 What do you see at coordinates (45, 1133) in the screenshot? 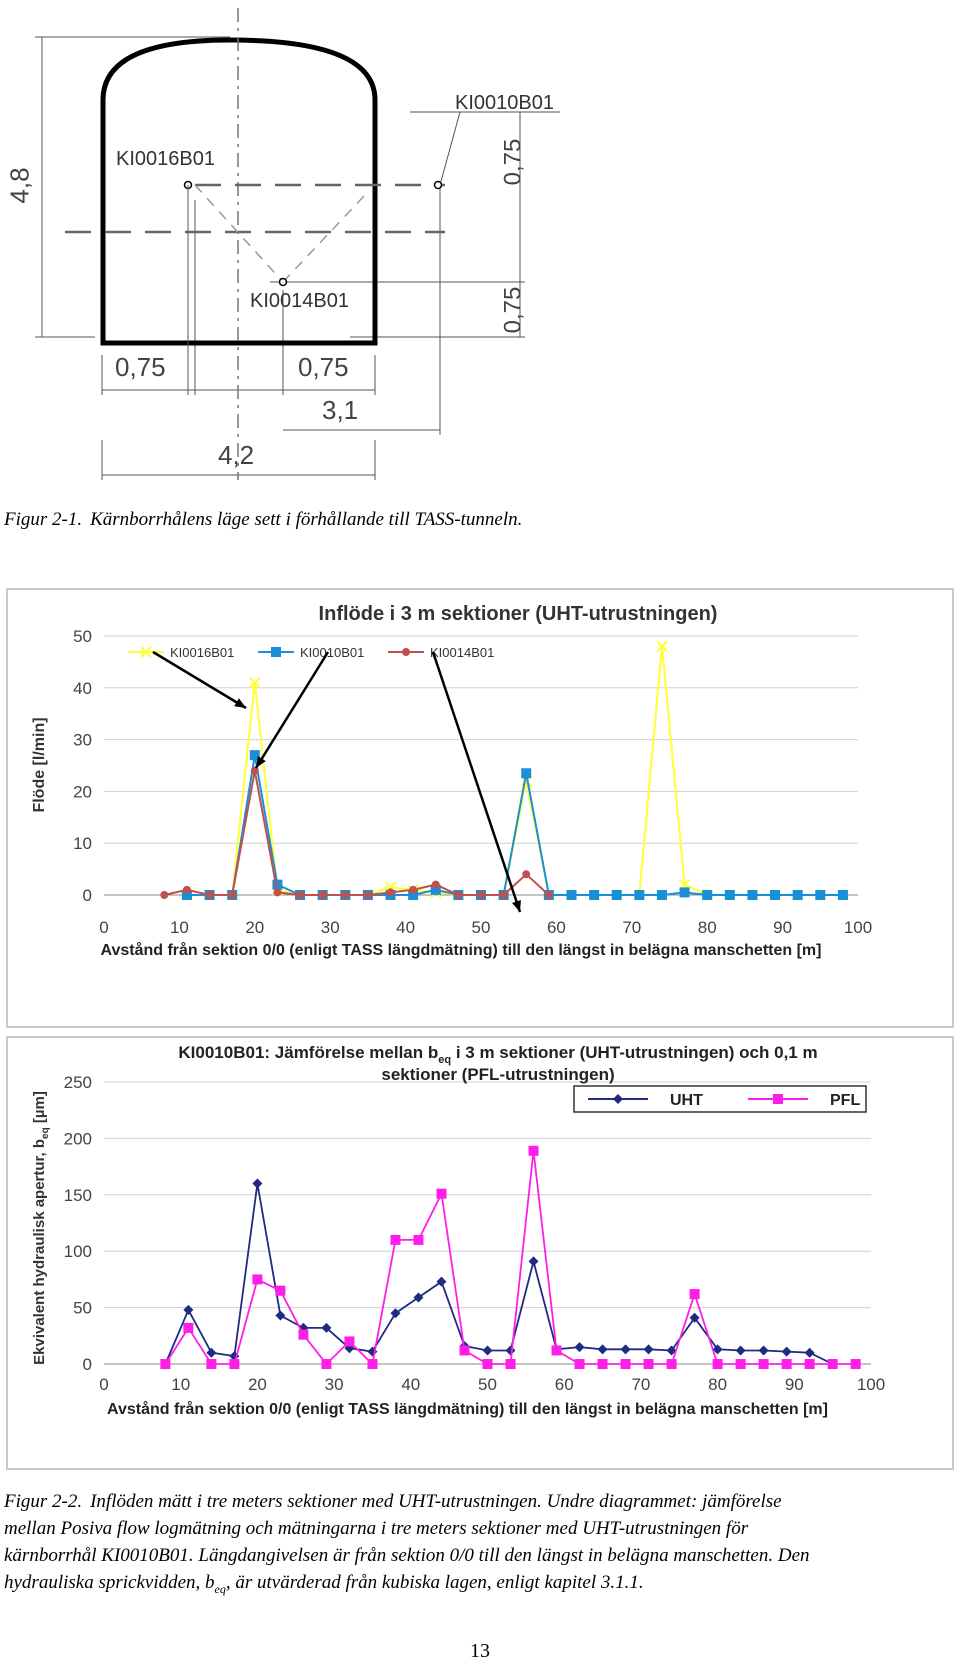
I see `y-axis-label-sub: eq` at bounding box center [45, 1133].